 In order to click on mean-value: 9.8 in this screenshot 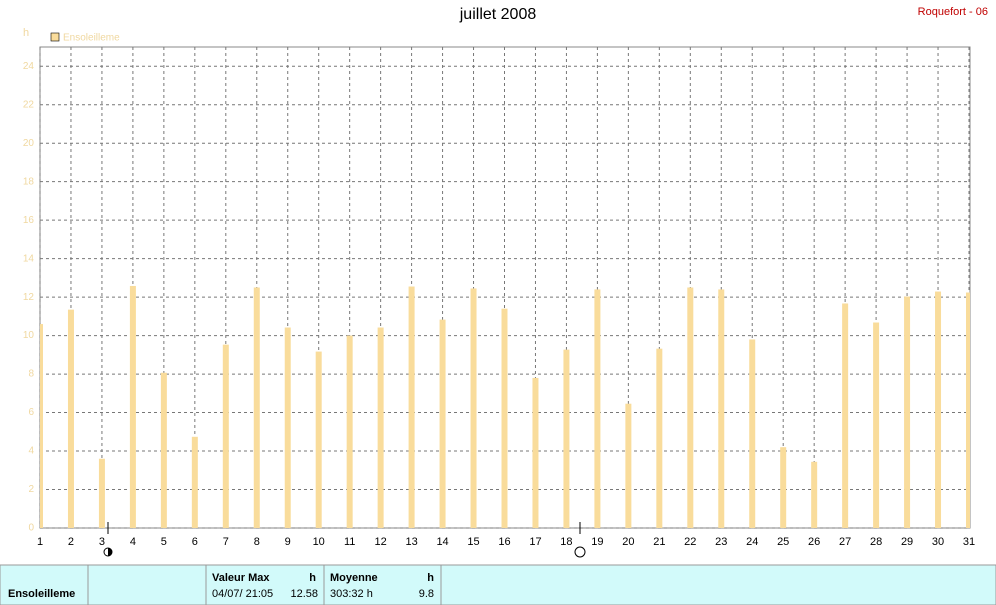, I will do `click(426, 594)`.